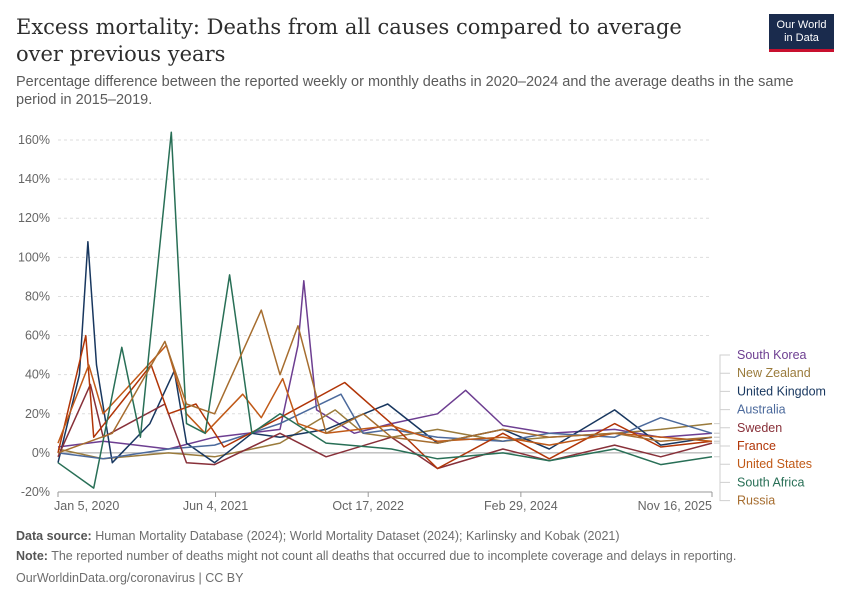  I want to click on y-tick-label: 20%, so click(37, 414).